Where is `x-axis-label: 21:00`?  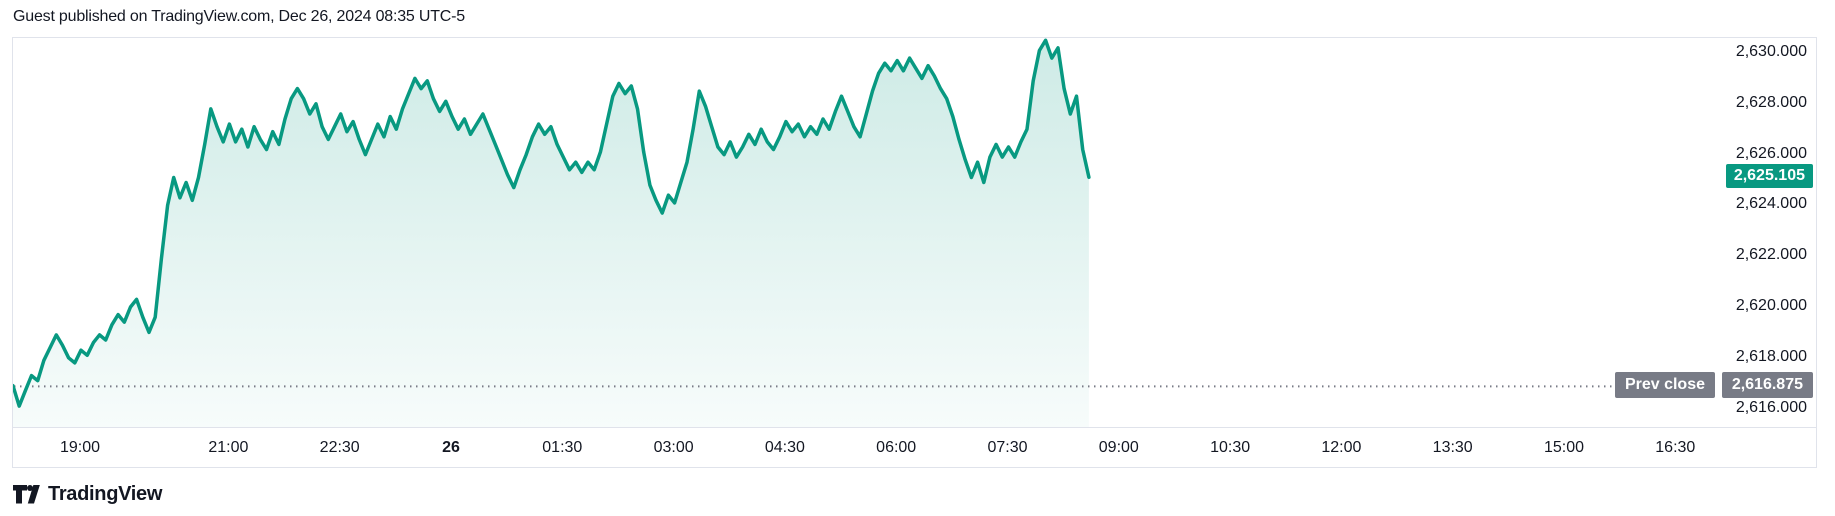 x-axis-label: 21:00 is located at coordinates (228, 447).